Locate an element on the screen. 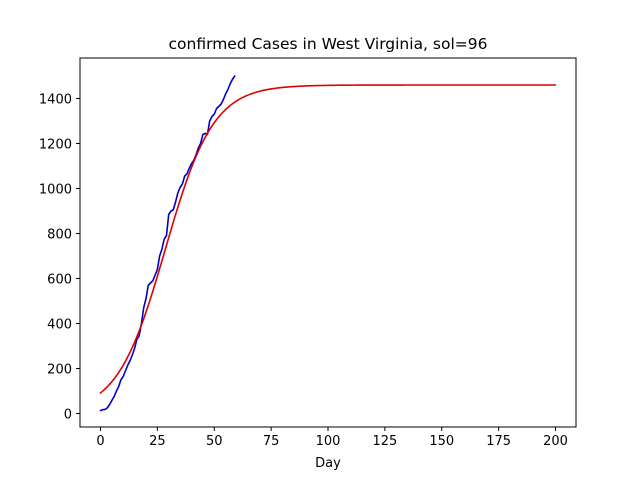  y-tick-label: 800 is located at coordinates (59, 235).